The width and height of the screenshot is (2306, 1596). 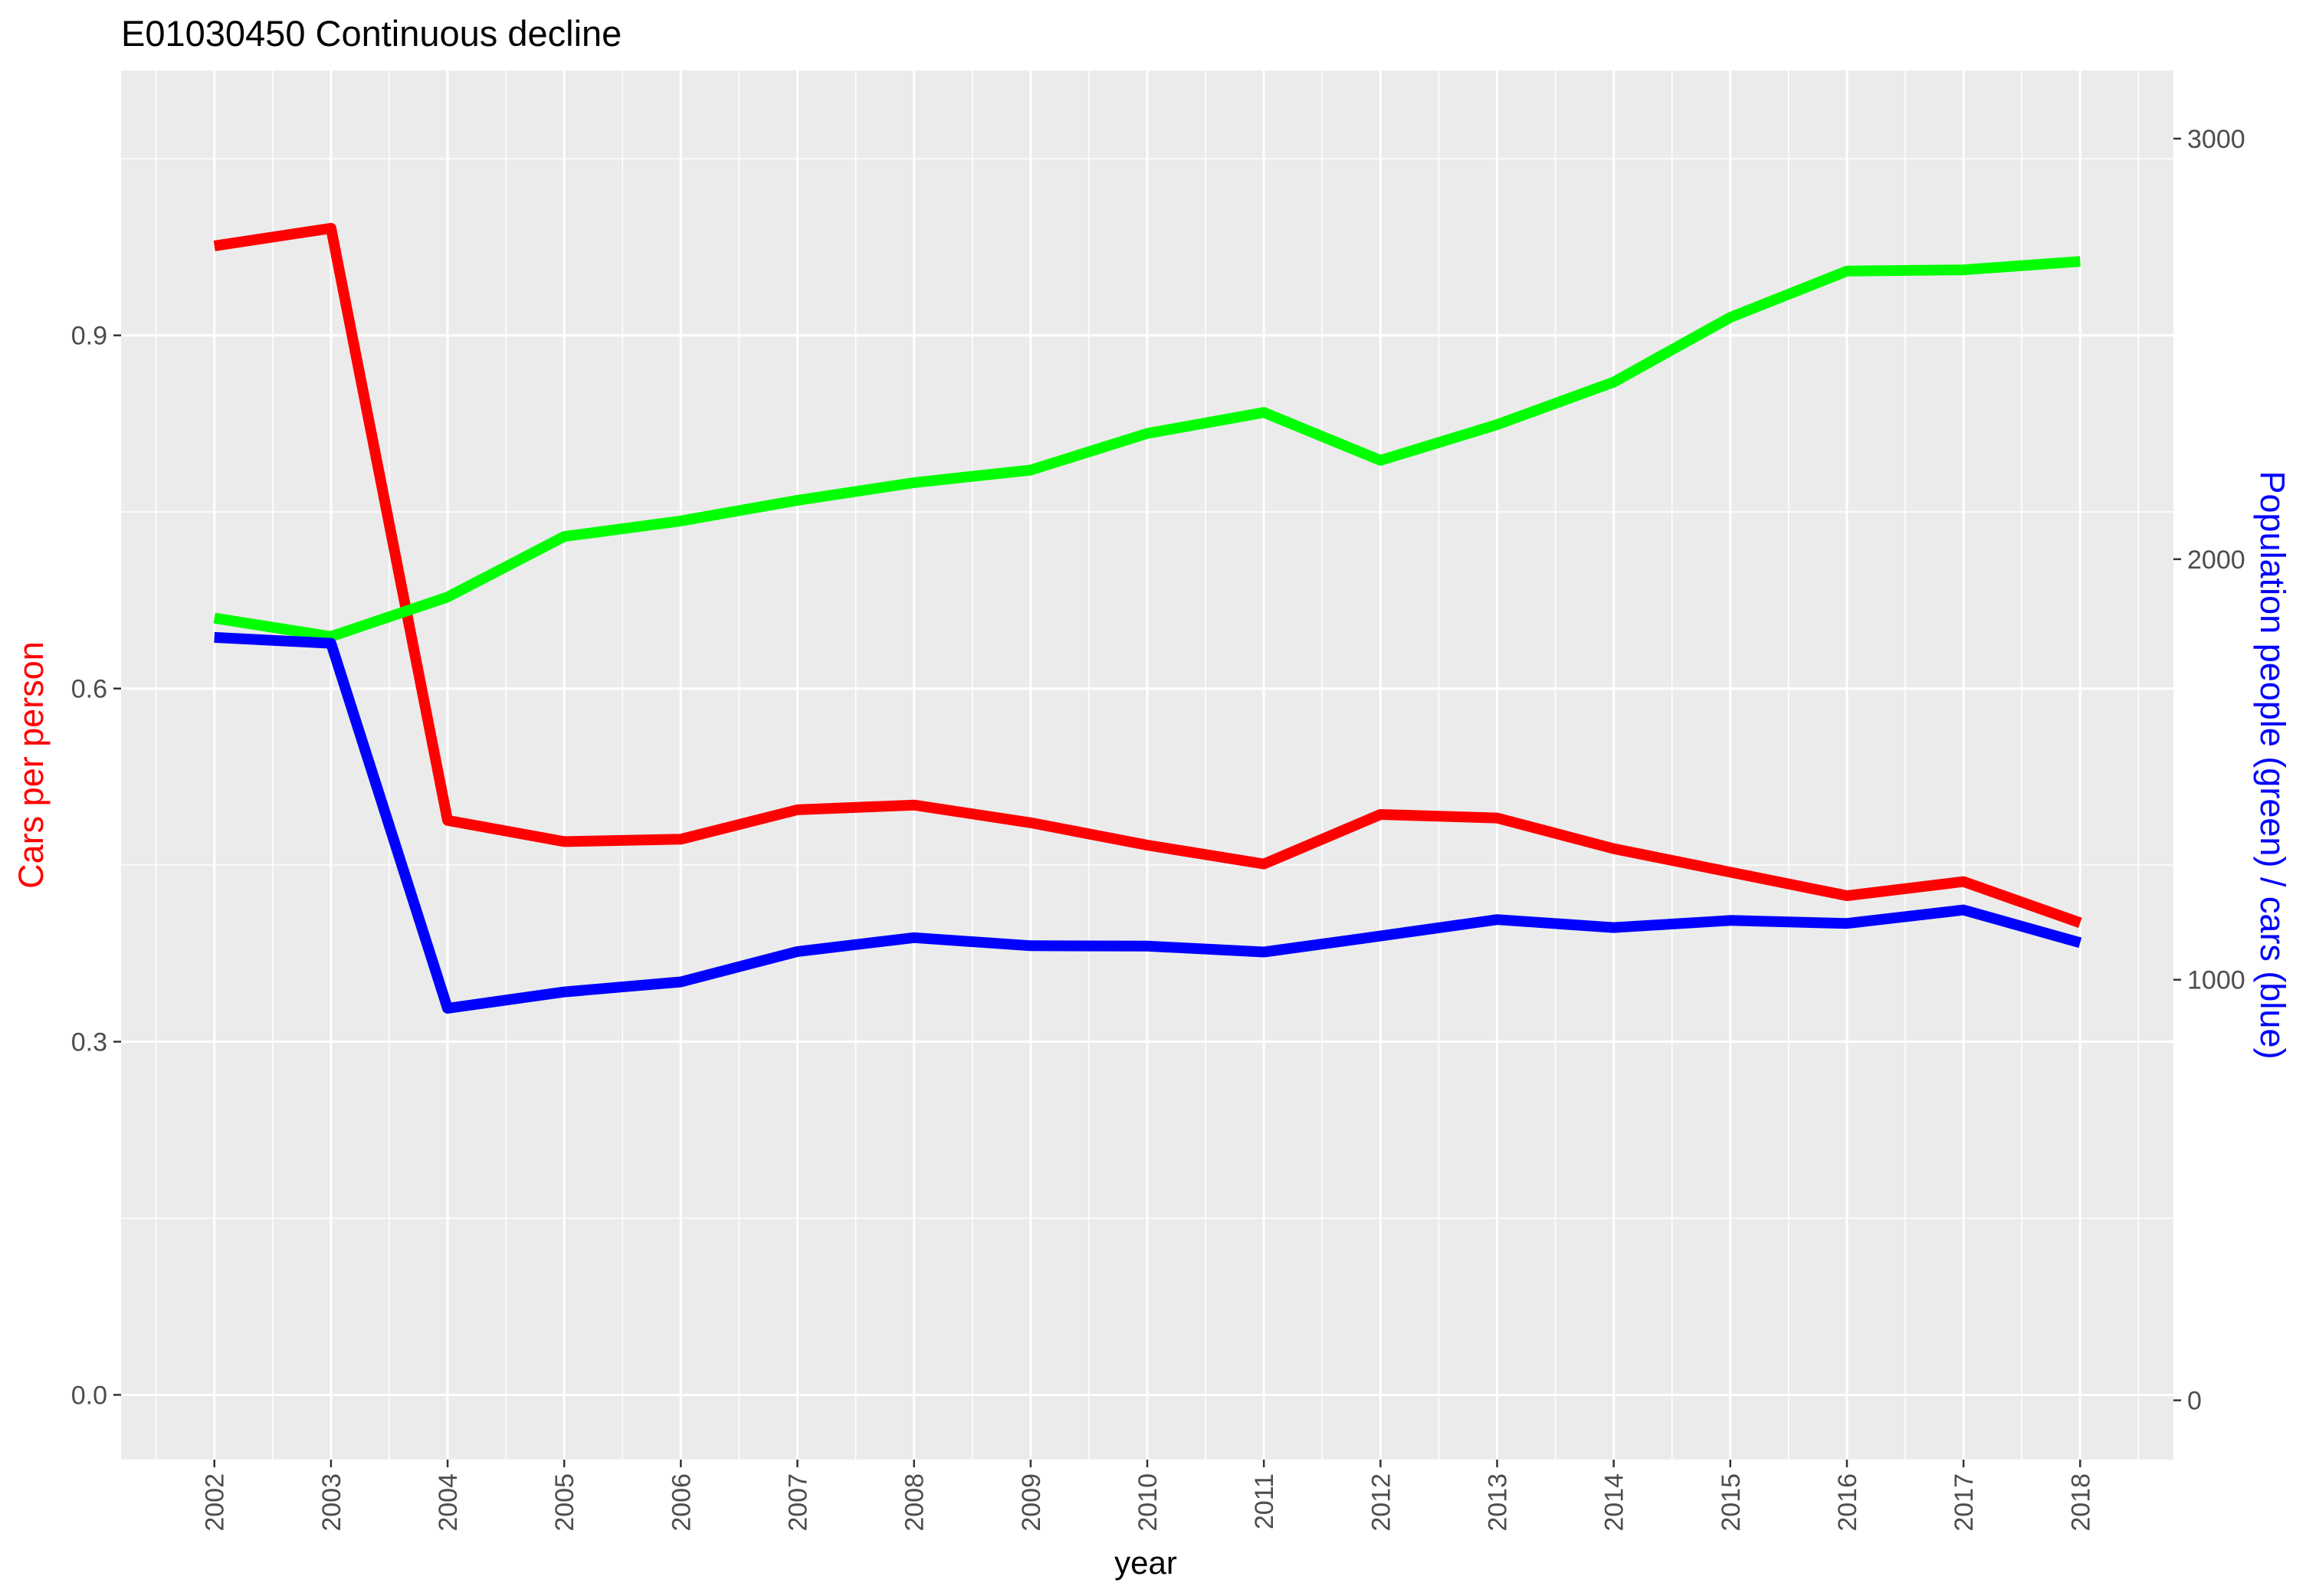 What do you see at coordinates (915, 1503) in the screenshot?
I see `x-tick-label: 2008` at bounding box center [915, 1503].